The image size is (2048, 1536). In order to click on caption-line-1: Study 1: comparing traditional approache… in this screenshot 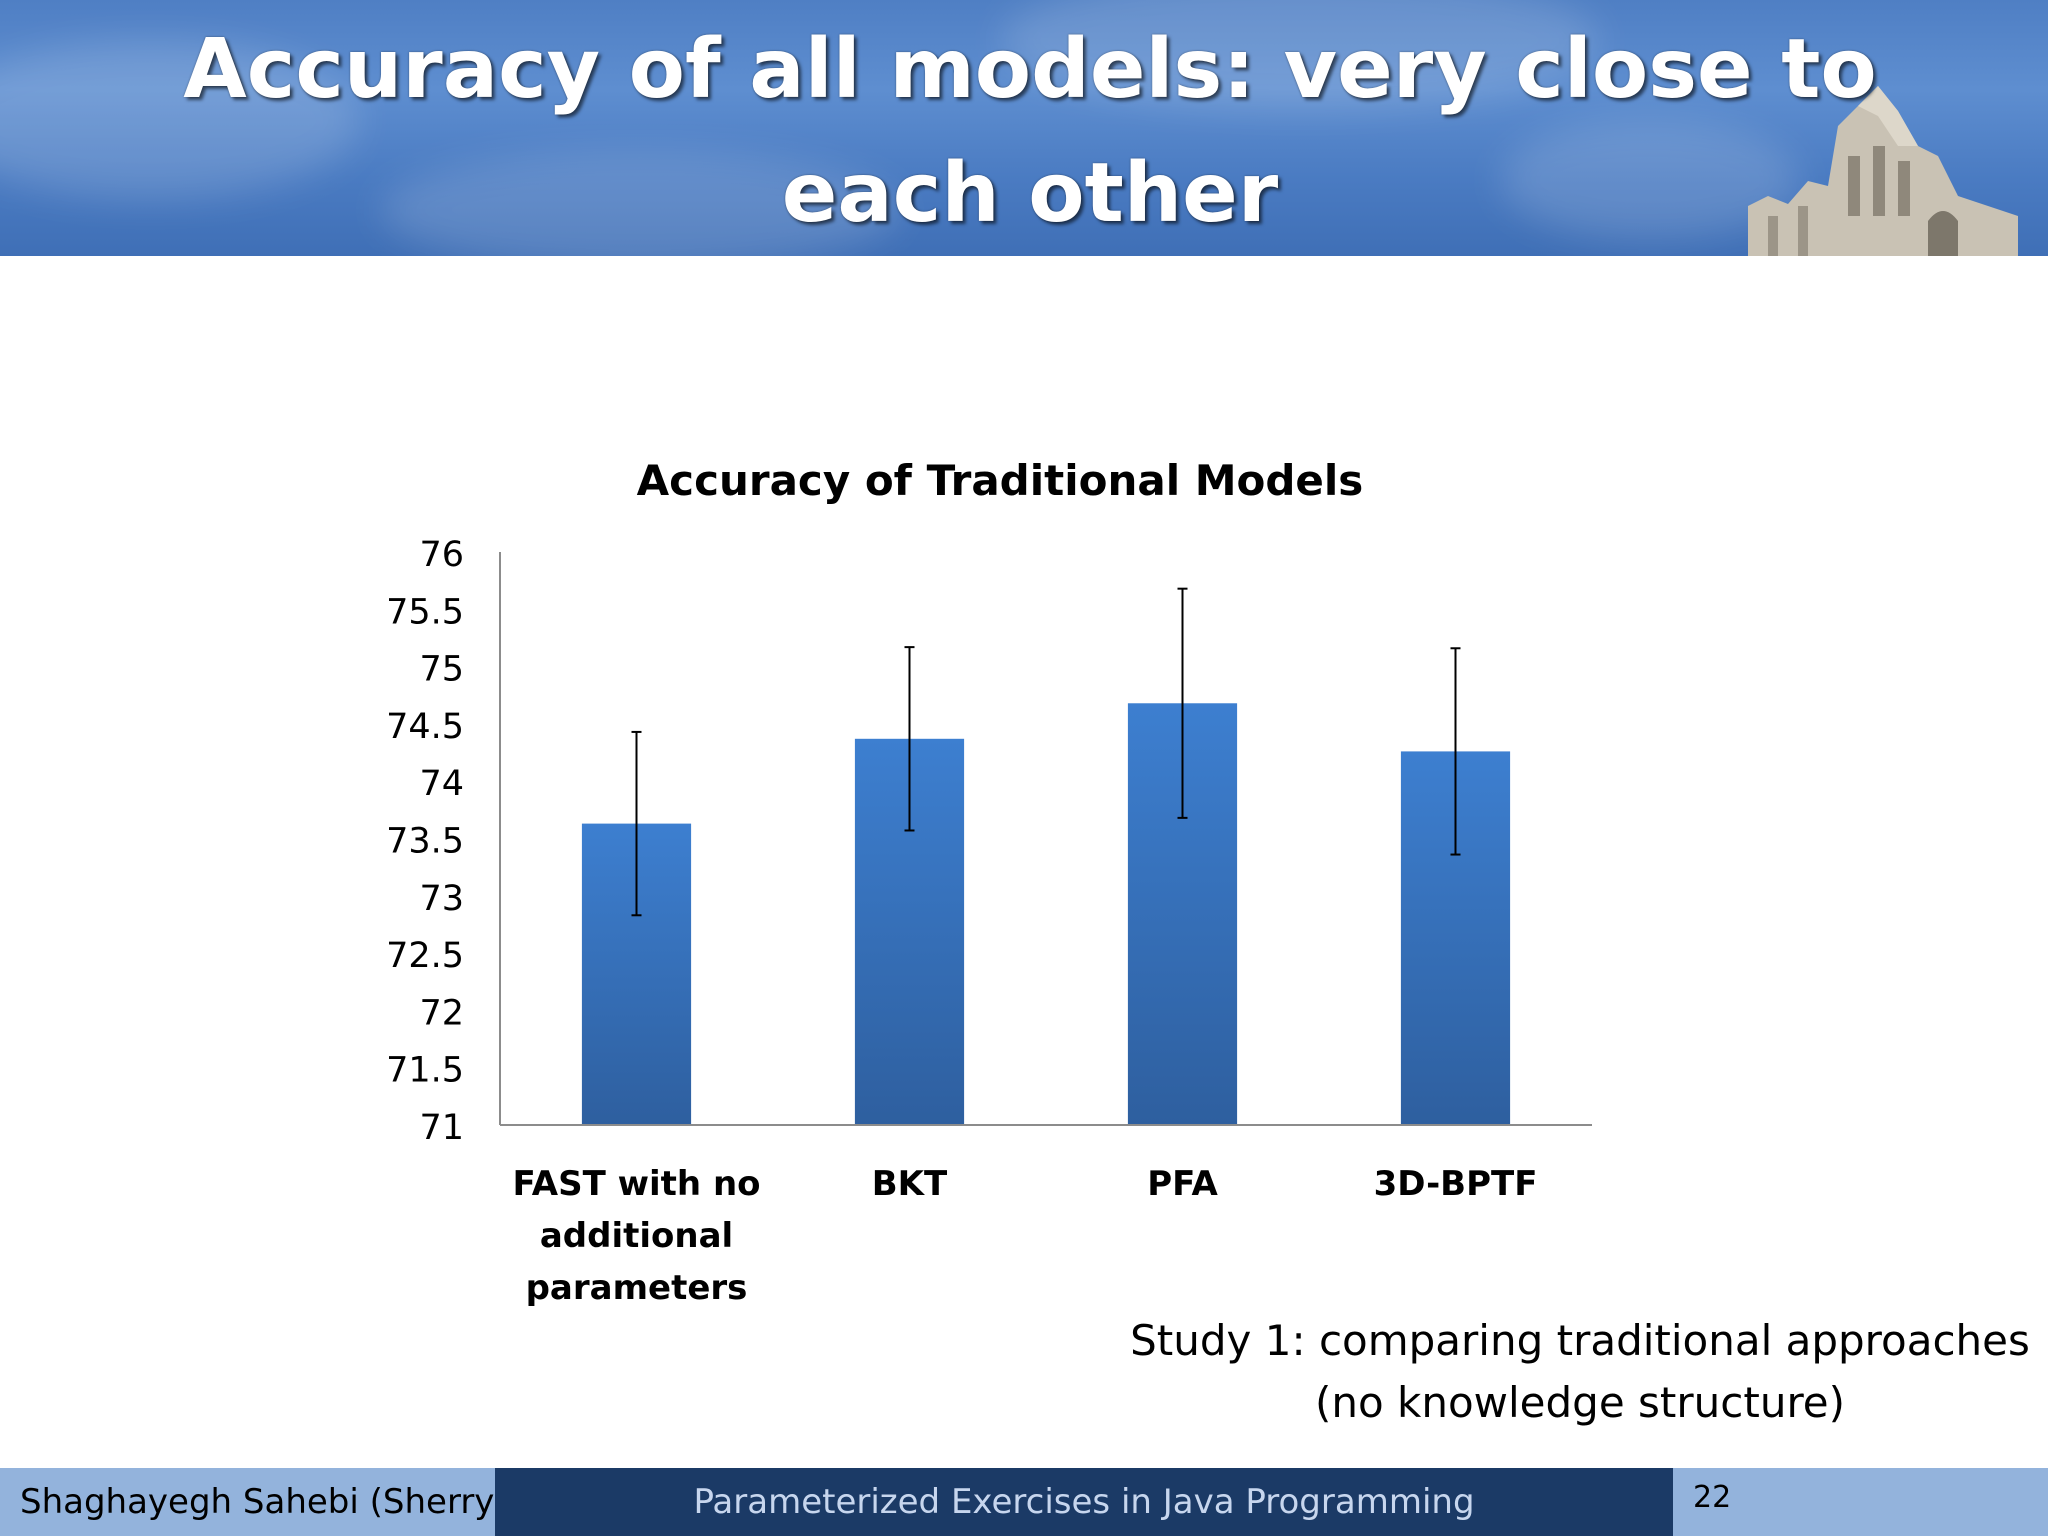, I will do `click(1580, 1340)`.